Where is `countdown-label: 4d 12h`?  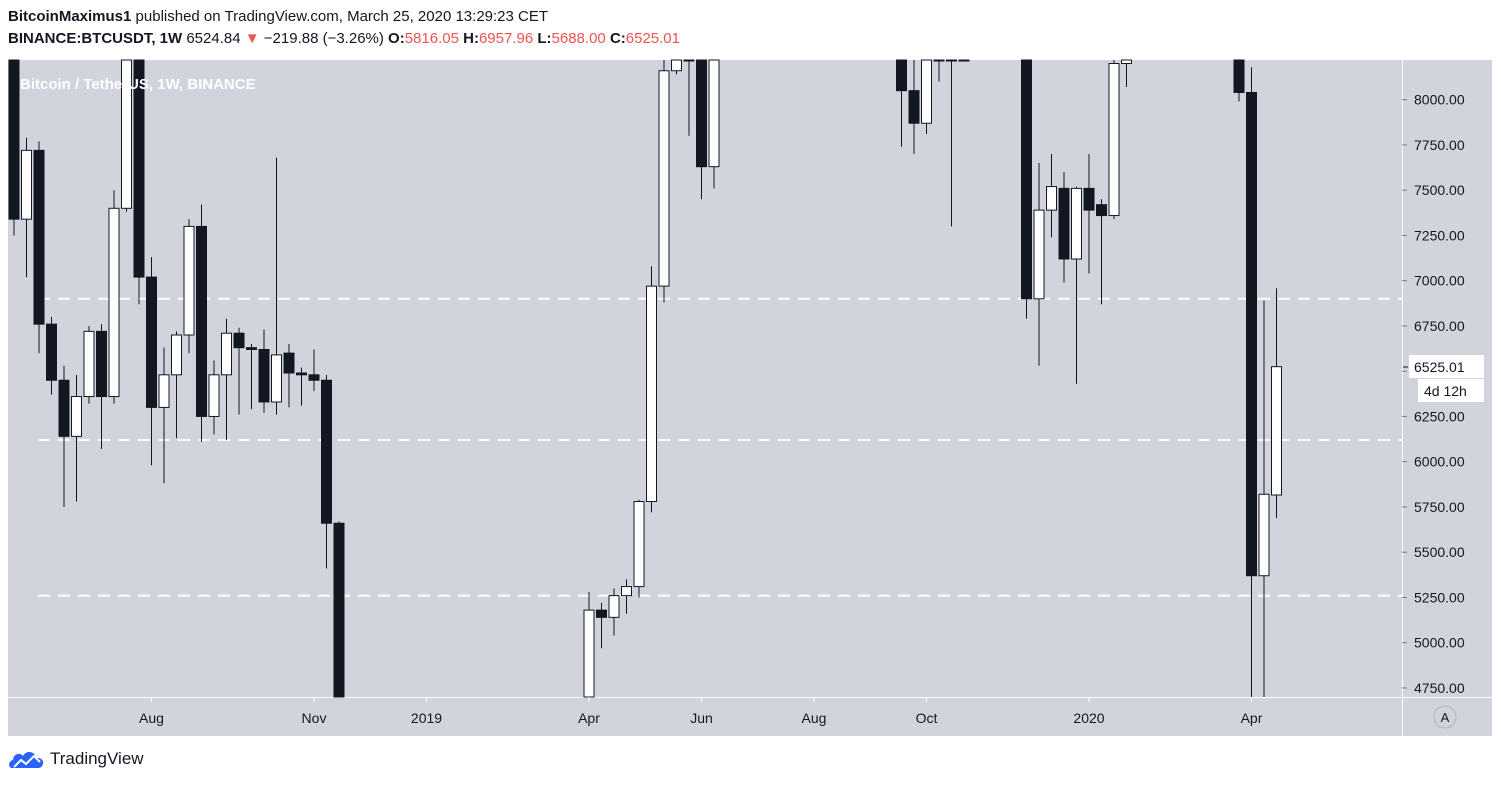 countdown-label: 4d 12h is located at coordinates (1445, 391).